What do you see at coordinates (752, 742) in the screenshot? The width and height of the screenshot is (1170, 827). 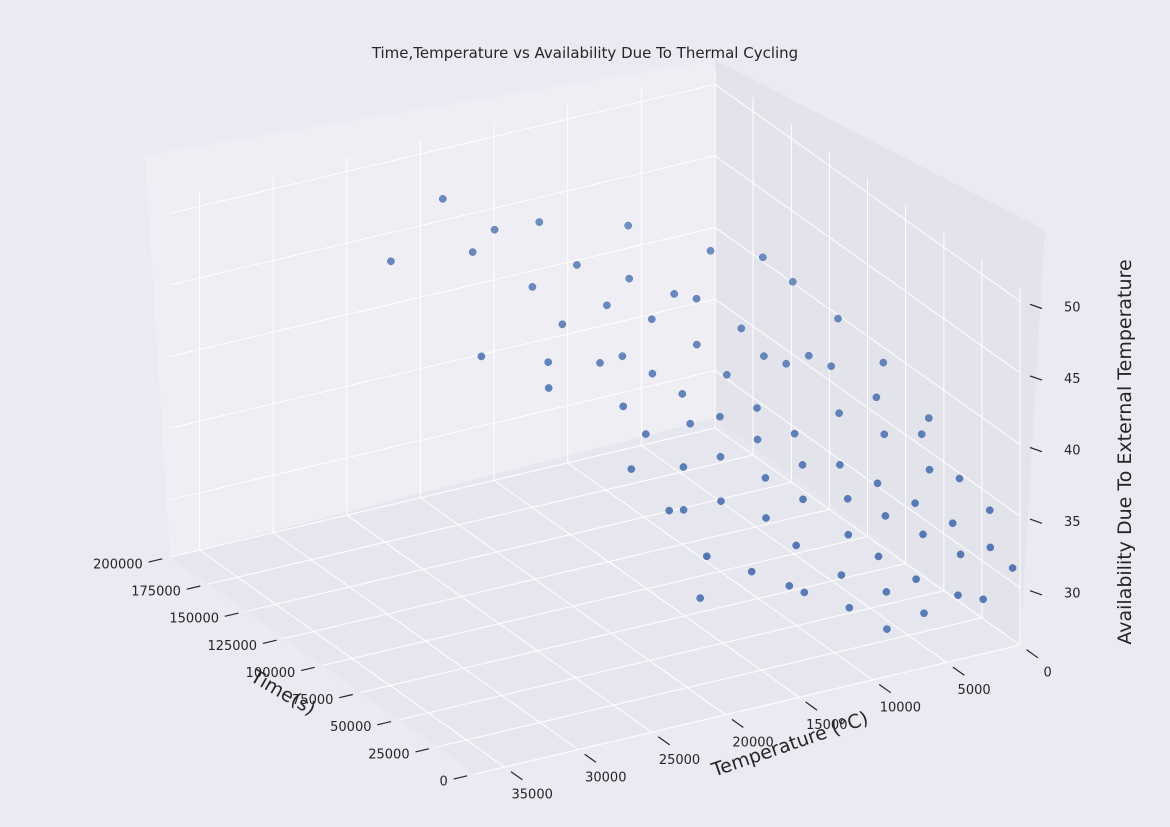 I see `temp-tick-label: 20000` at bounding box center [752, 742].